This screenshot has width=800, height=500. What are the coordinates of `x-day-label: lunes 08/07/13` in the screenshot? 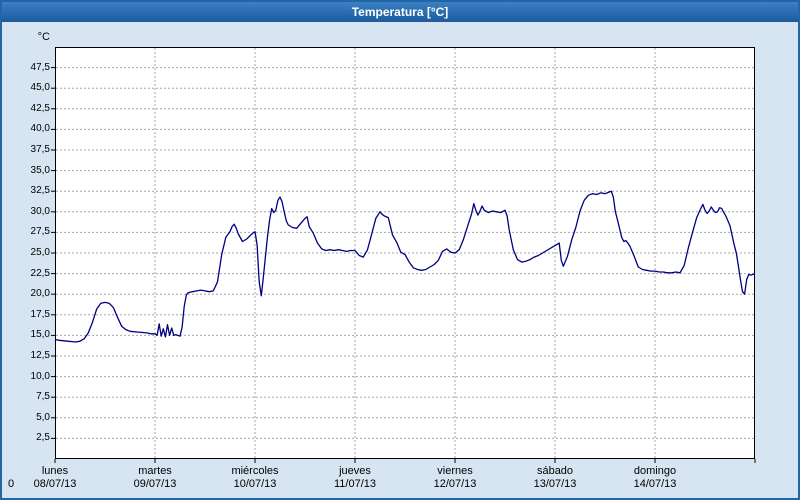 It's located at (55, 478).